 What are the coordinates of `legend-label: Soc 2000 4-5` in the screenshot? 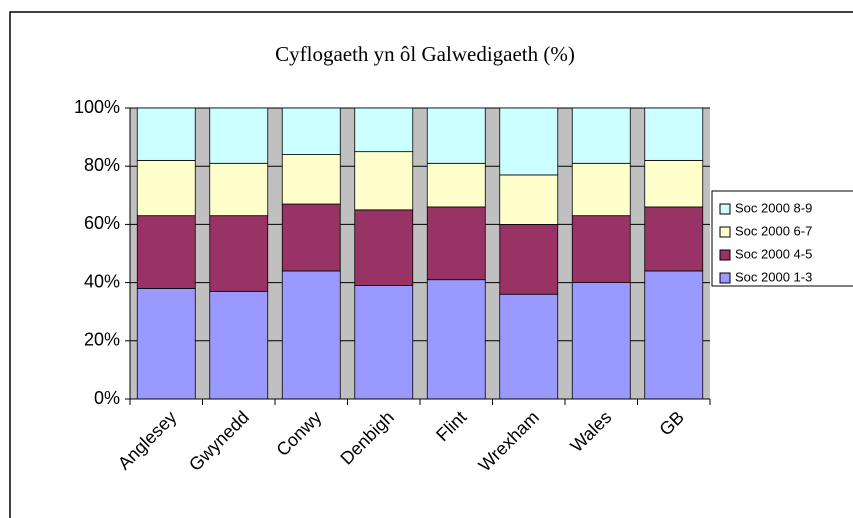 It's located at (773, 253).